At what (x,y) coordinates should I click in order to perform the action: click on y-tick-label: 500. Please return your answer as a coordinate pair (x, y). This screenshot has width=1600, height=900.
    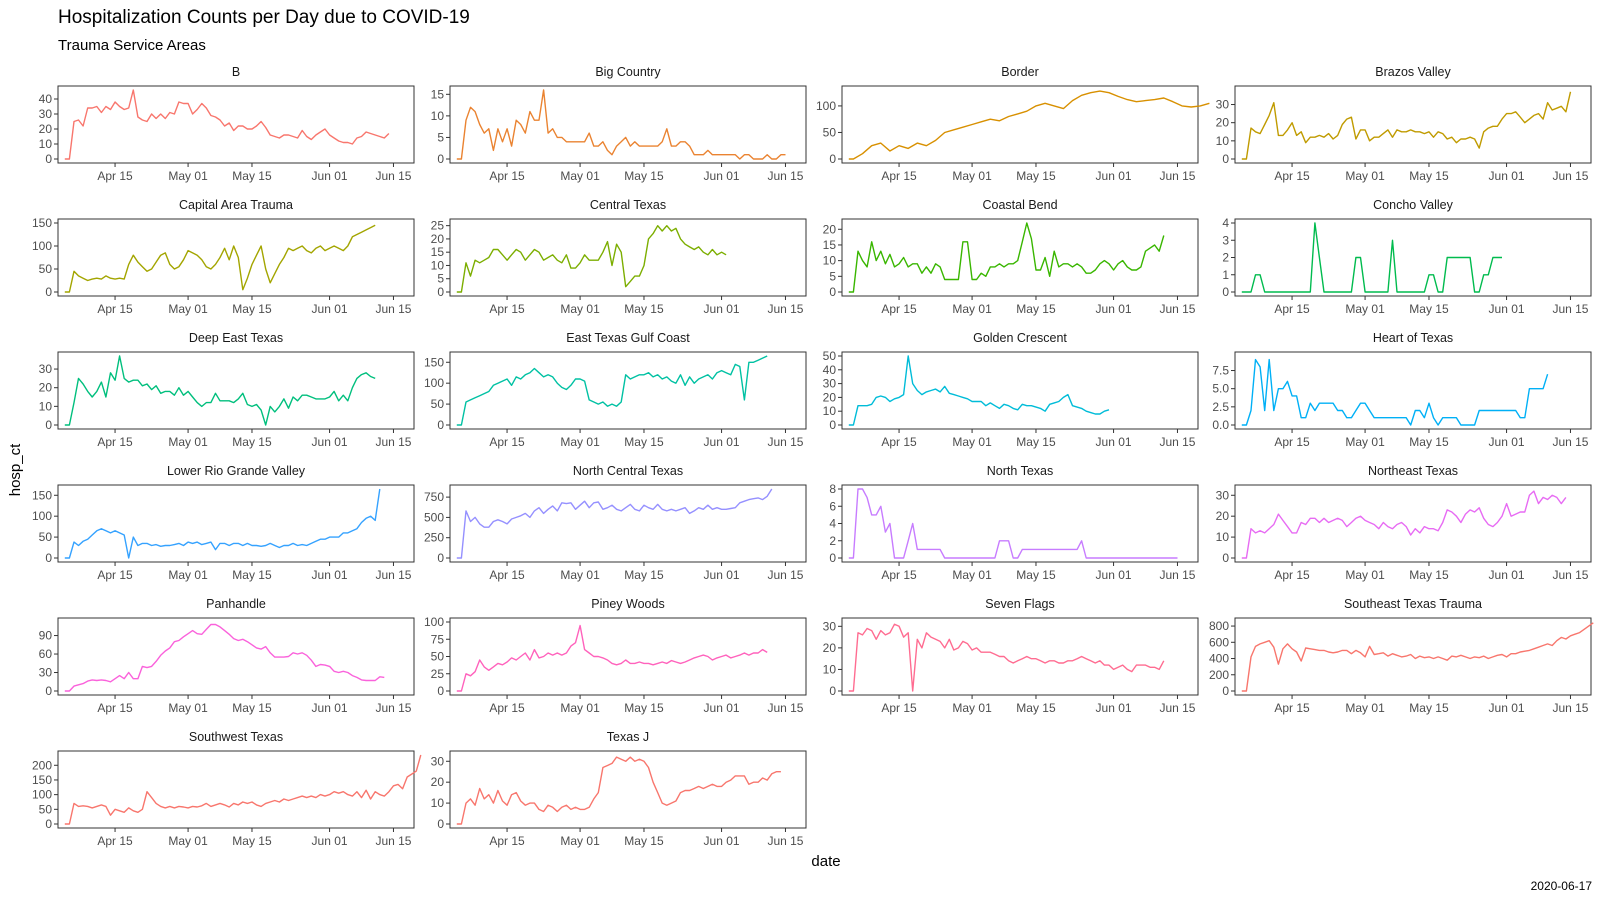
    Looking at the image, I should click on (434, 517).